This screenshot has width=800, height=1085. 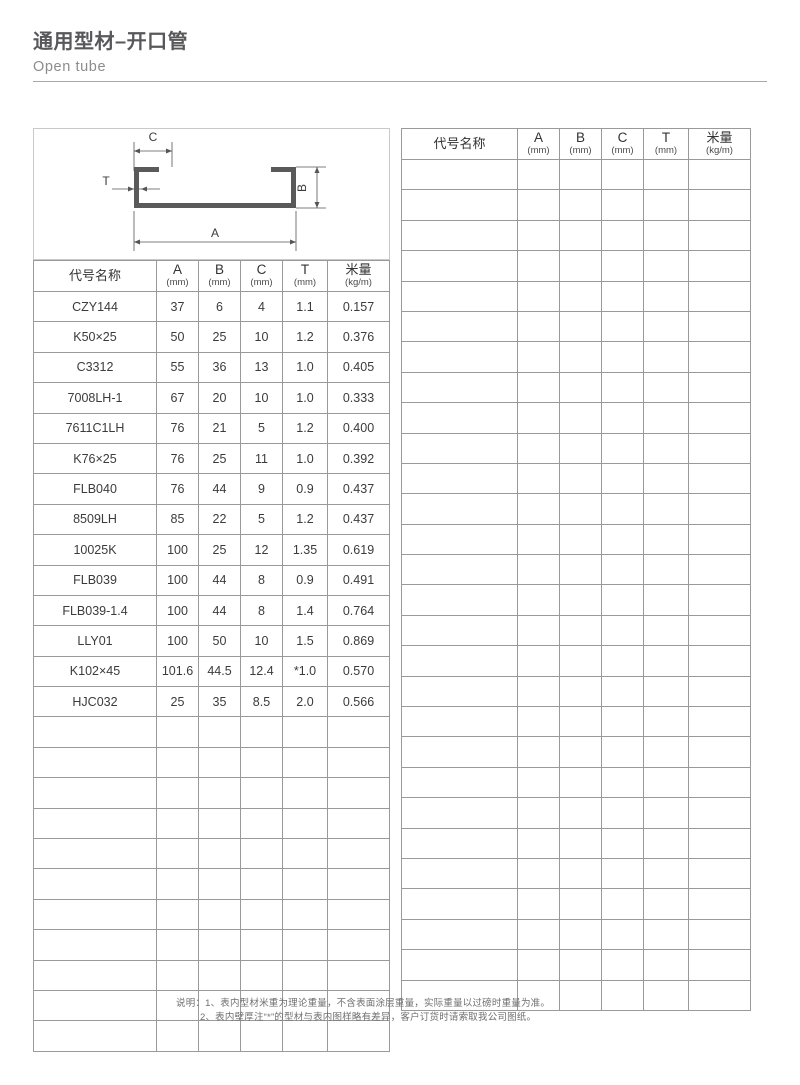 What do you see at coordinates (211, 367) in the screenshot?
I see `table-row: C3312 55 36 13 1.0 0.405` at bounding box center [211, 367].